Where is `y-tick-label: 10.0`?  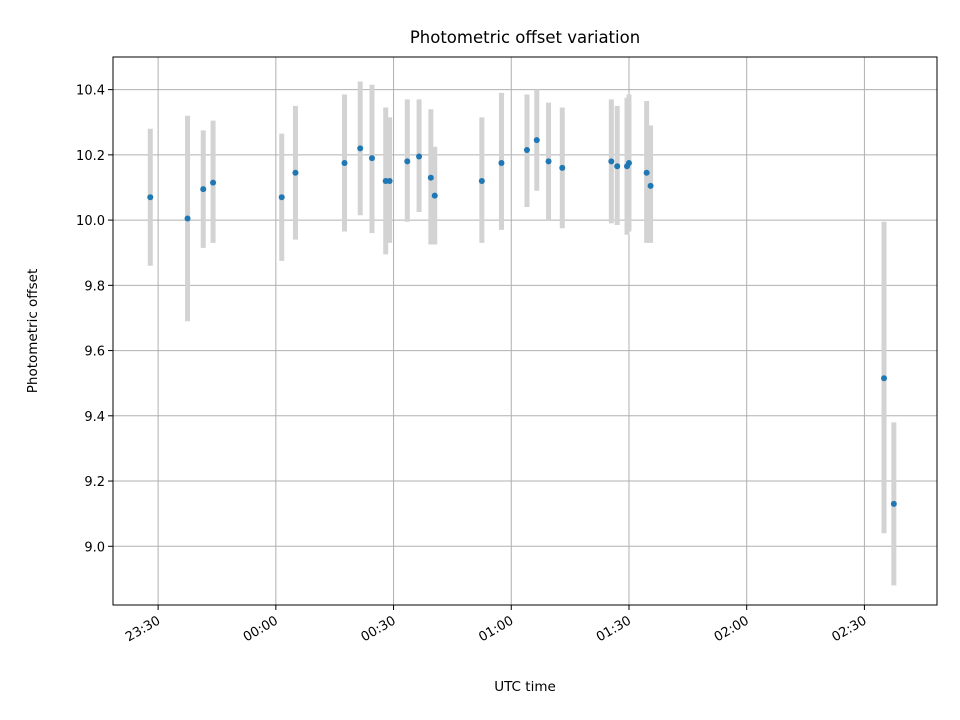
y-tick-label: 10.0 is located at coordinates (90, 221).